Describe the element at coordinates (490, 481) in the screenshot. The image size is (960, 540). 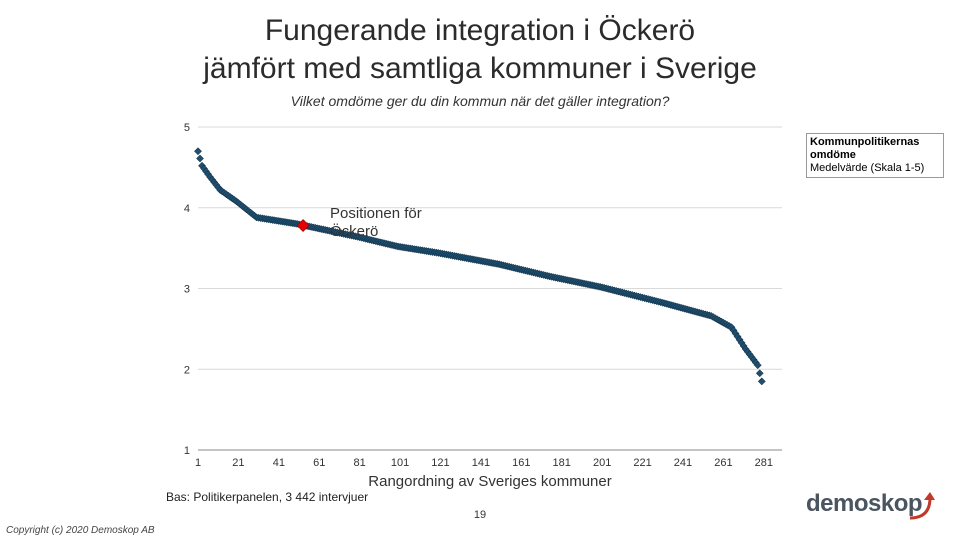
I see `x-axis-label: Rangordning av Sveriges kommuner` at that location.